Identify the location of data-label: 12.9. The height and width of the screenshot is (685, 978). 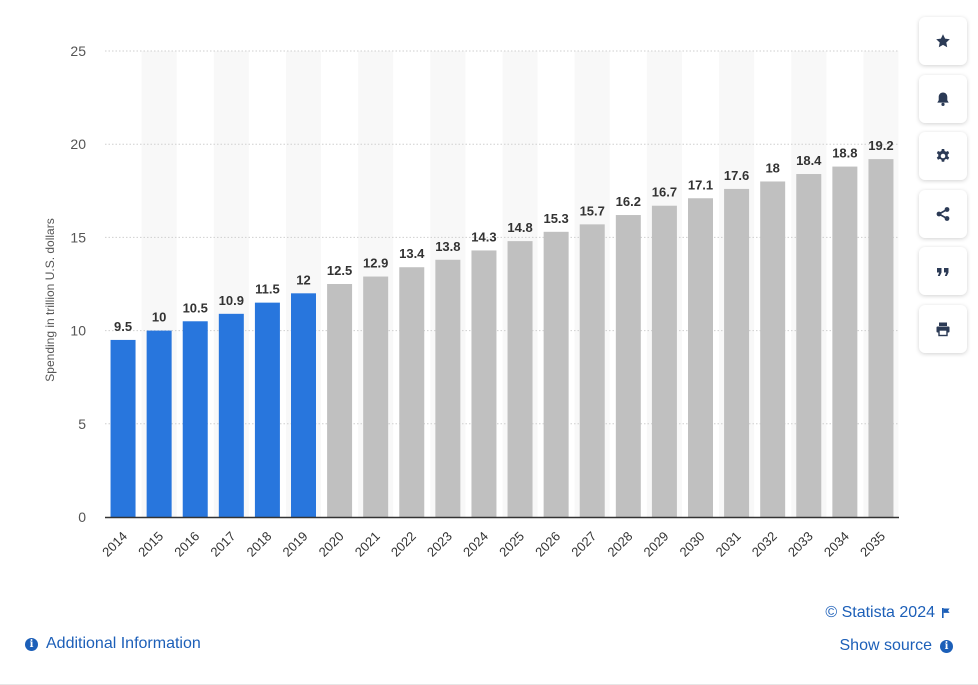
(375, 263).